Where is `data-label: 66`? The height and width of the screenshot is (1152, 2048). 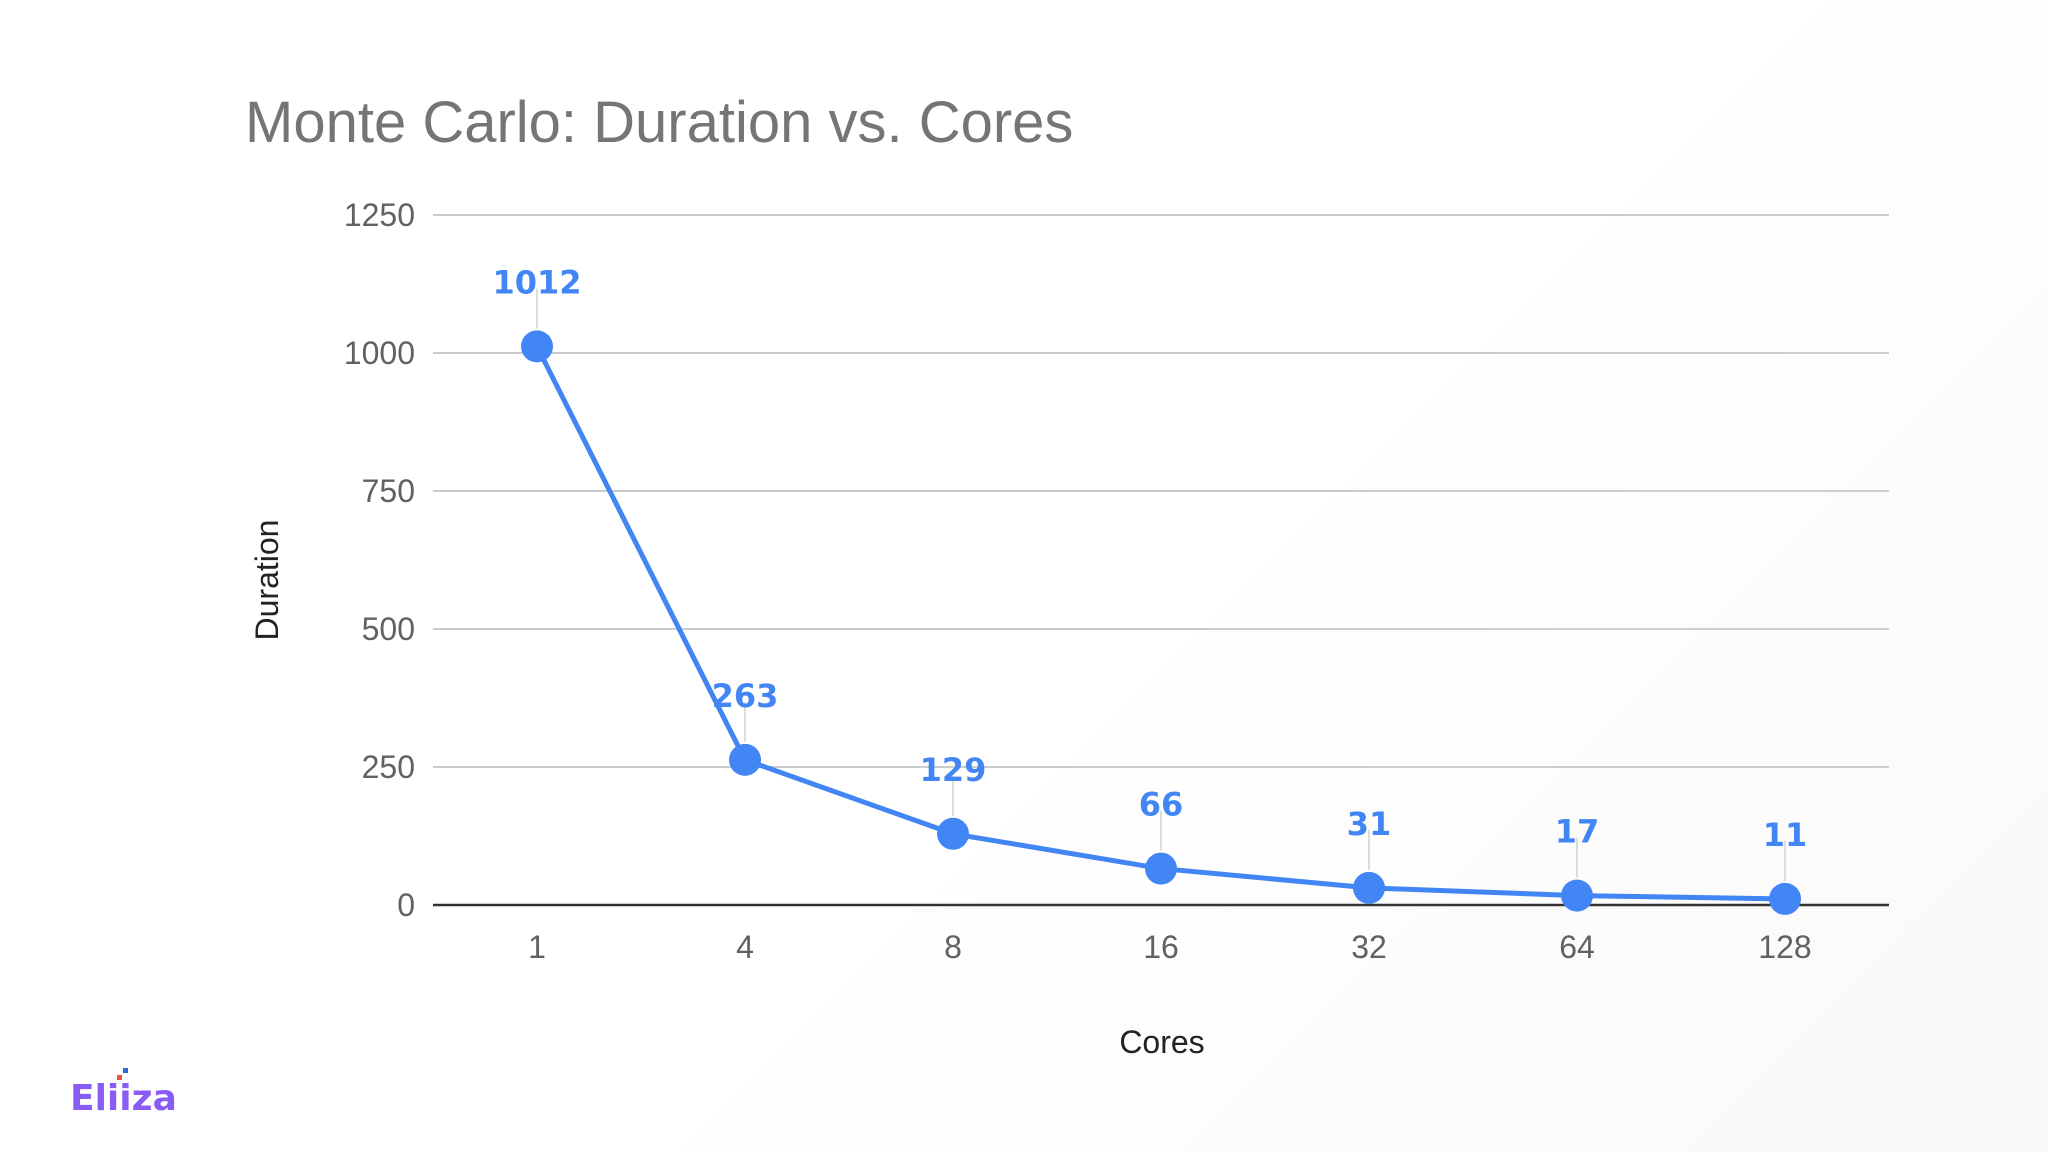 data-label: 66 is located at coordinates (1161, 805).